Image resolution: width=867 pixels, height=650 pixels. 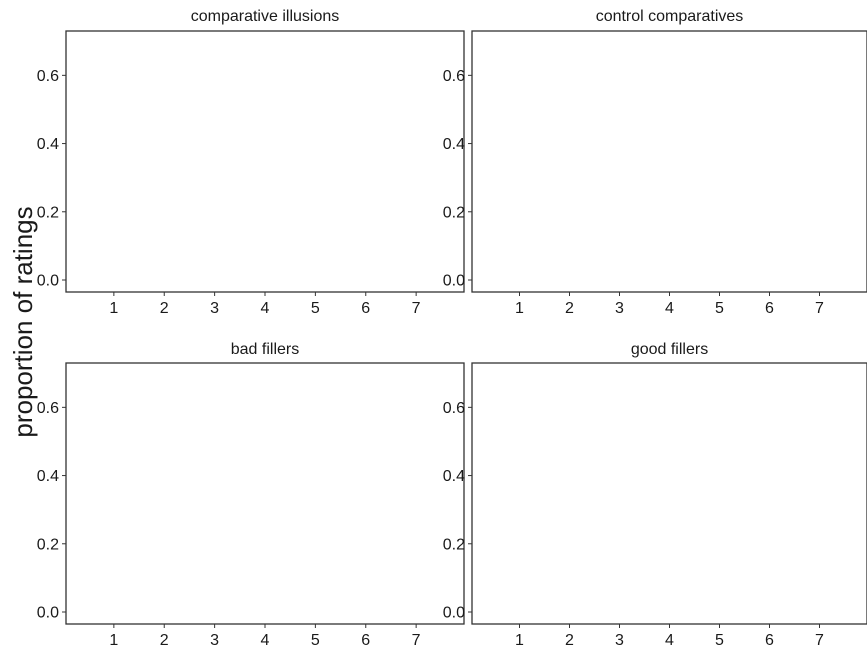 I want to click on panel-title: bad fillers, so click(x=265, y=349).